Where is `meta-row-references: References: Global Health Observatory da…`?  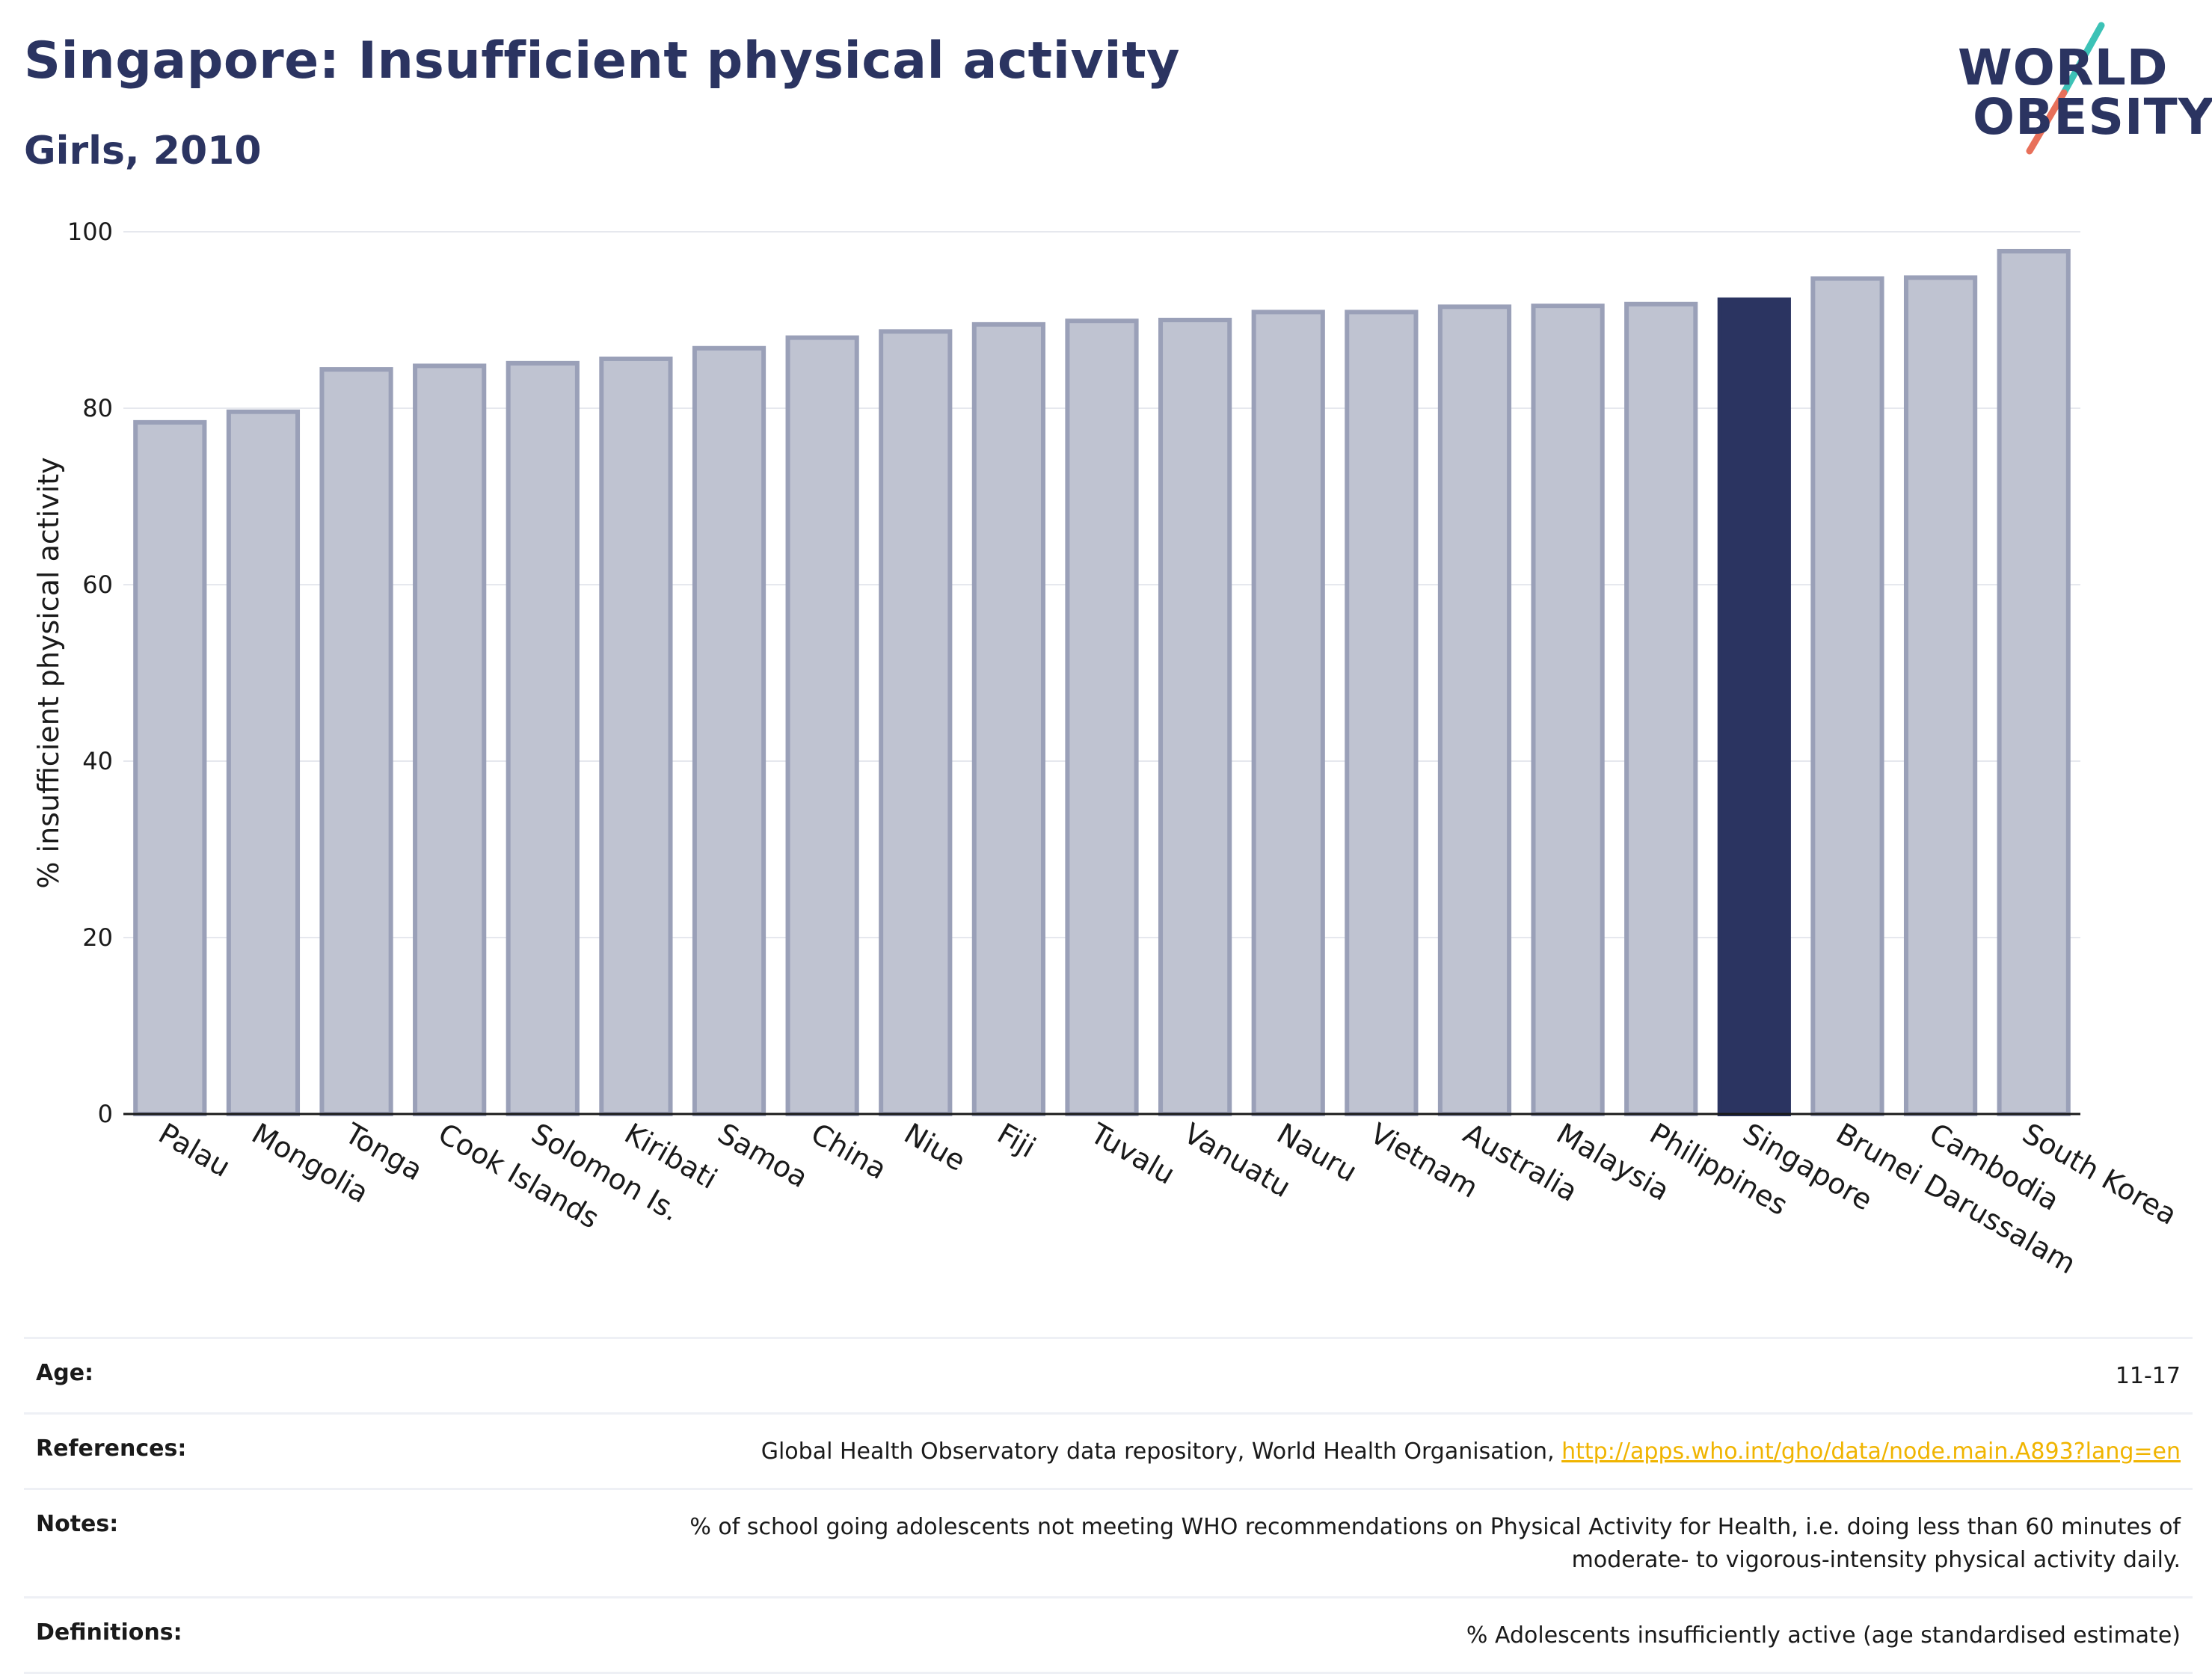
meta-row-references: References: Global Health Observatory da… is located at coordinates (1108, 1451).